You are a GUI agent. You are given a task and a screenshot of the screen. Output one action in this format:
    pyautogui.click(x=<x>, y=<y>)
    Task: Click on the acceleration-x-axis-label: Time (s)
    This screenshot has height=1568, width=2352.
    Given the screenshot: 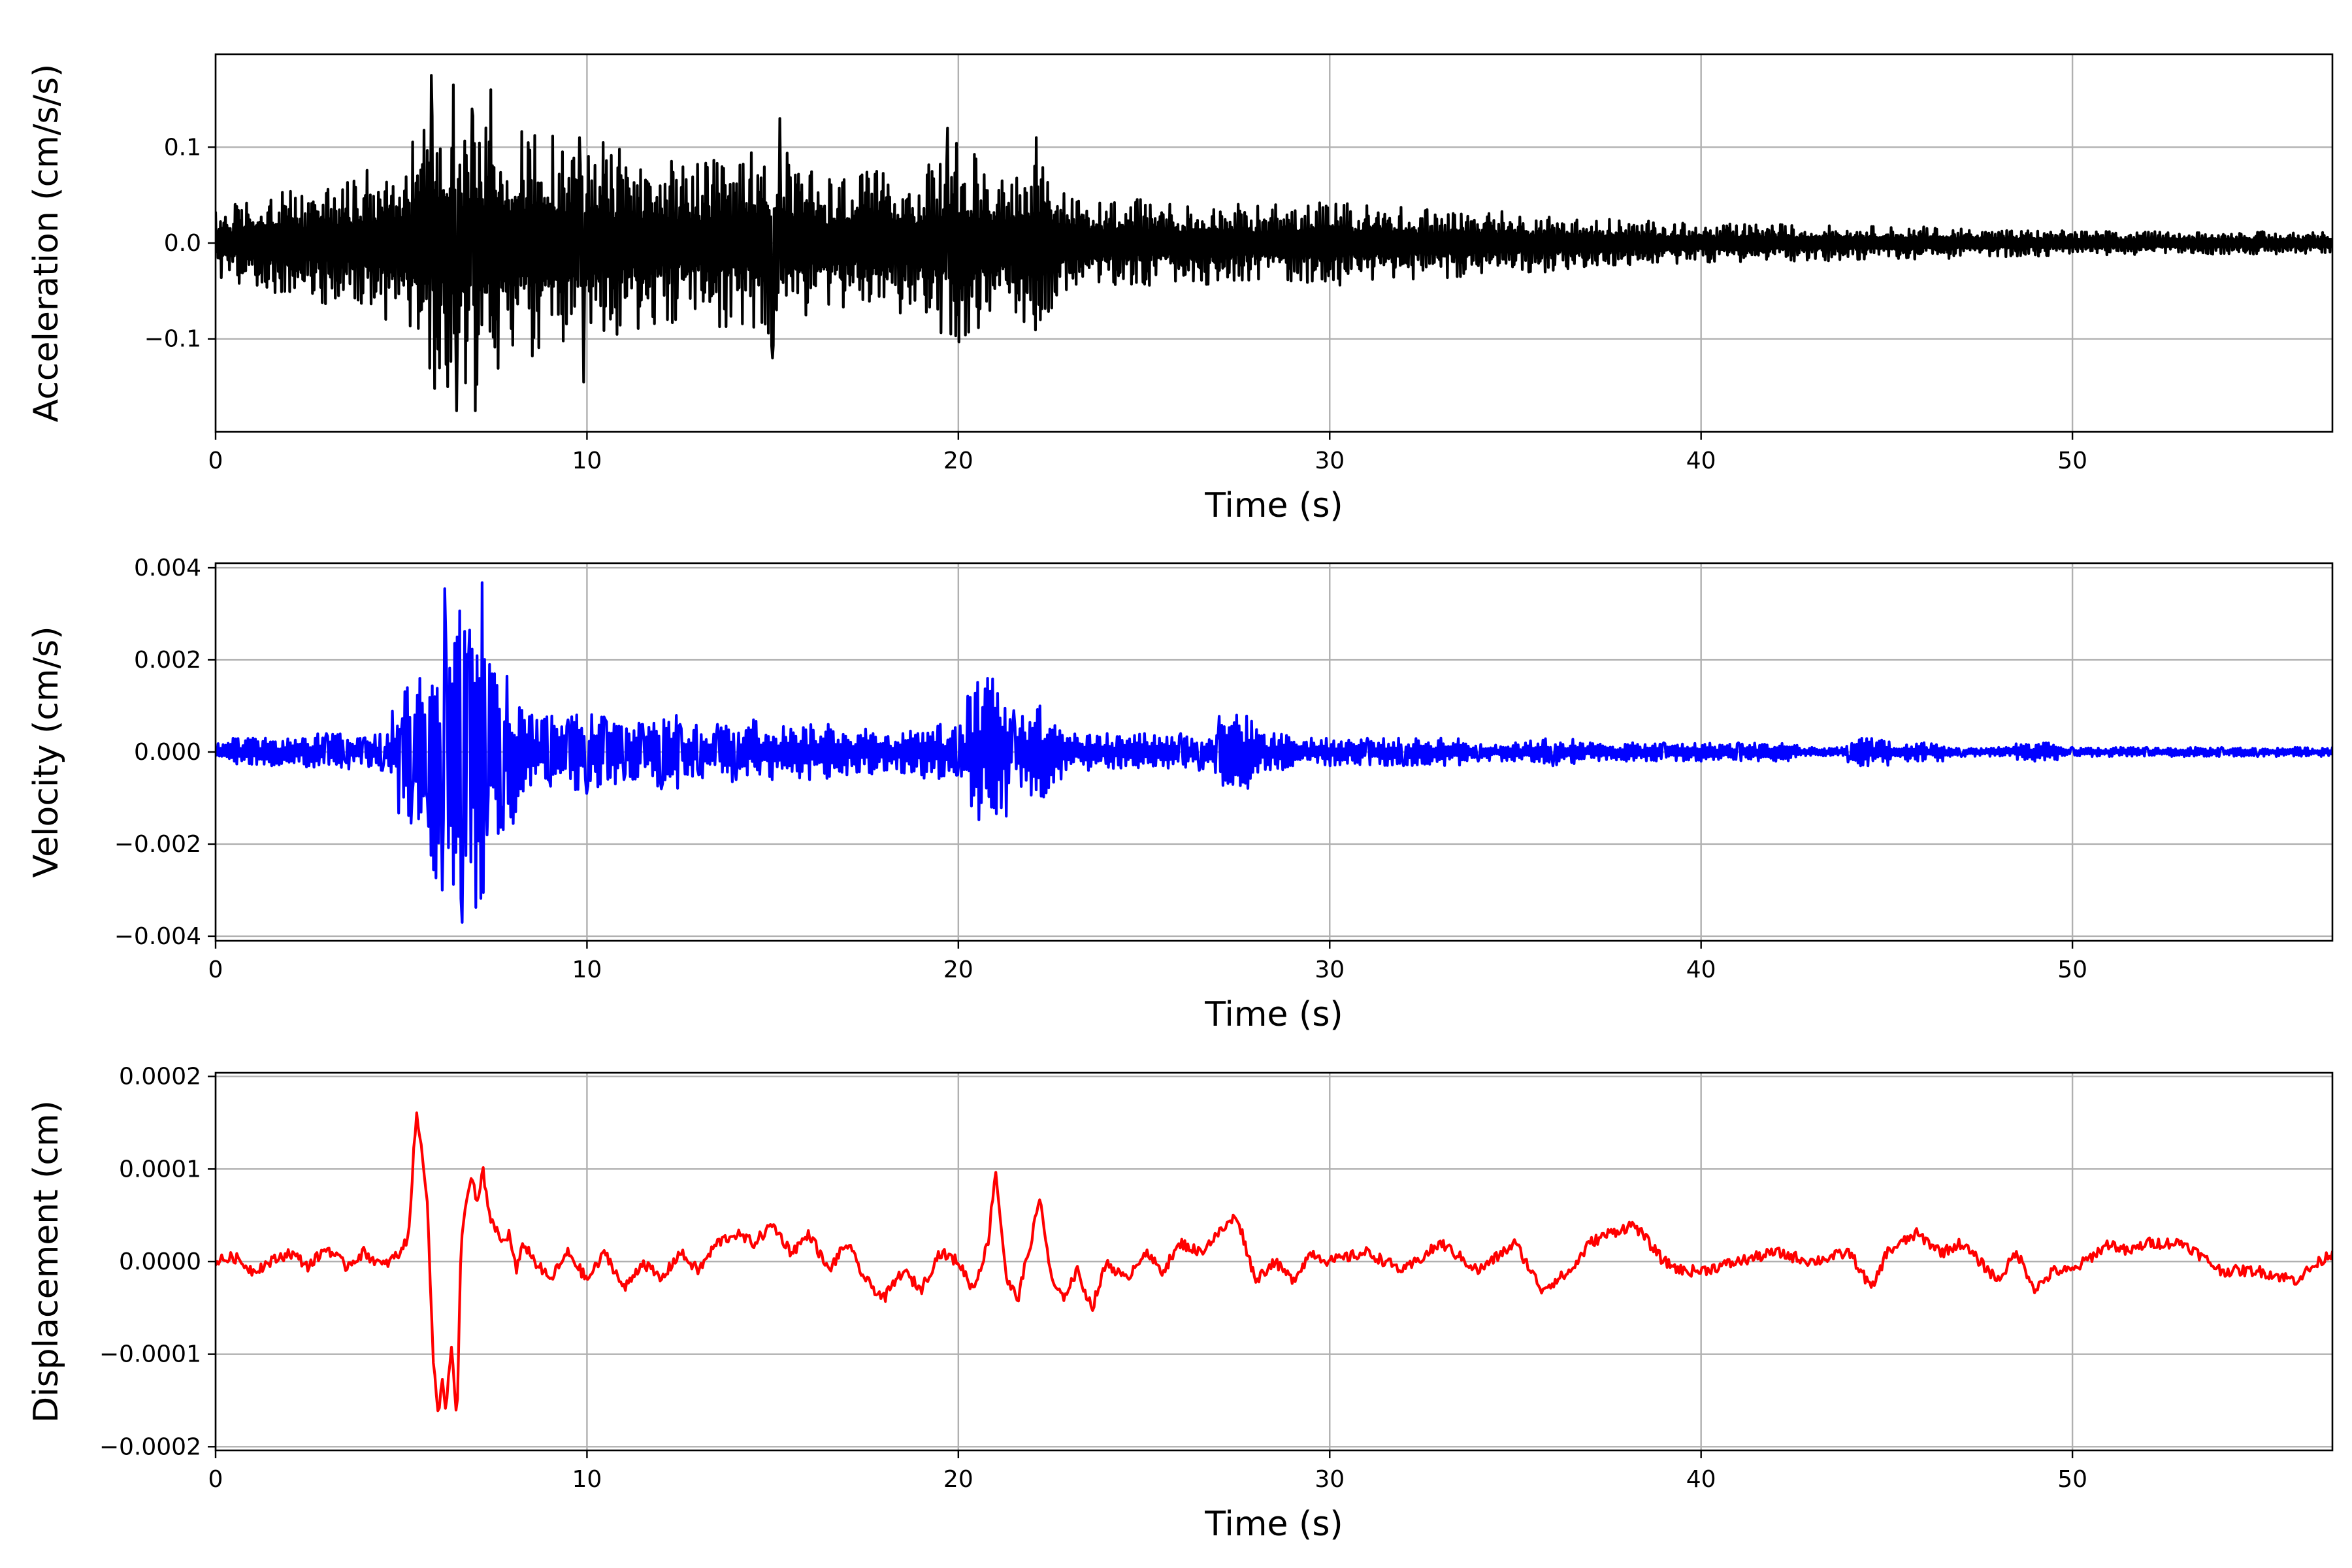 What is the action you would take?
    pyautogui.click(x=1273, y=505)
    